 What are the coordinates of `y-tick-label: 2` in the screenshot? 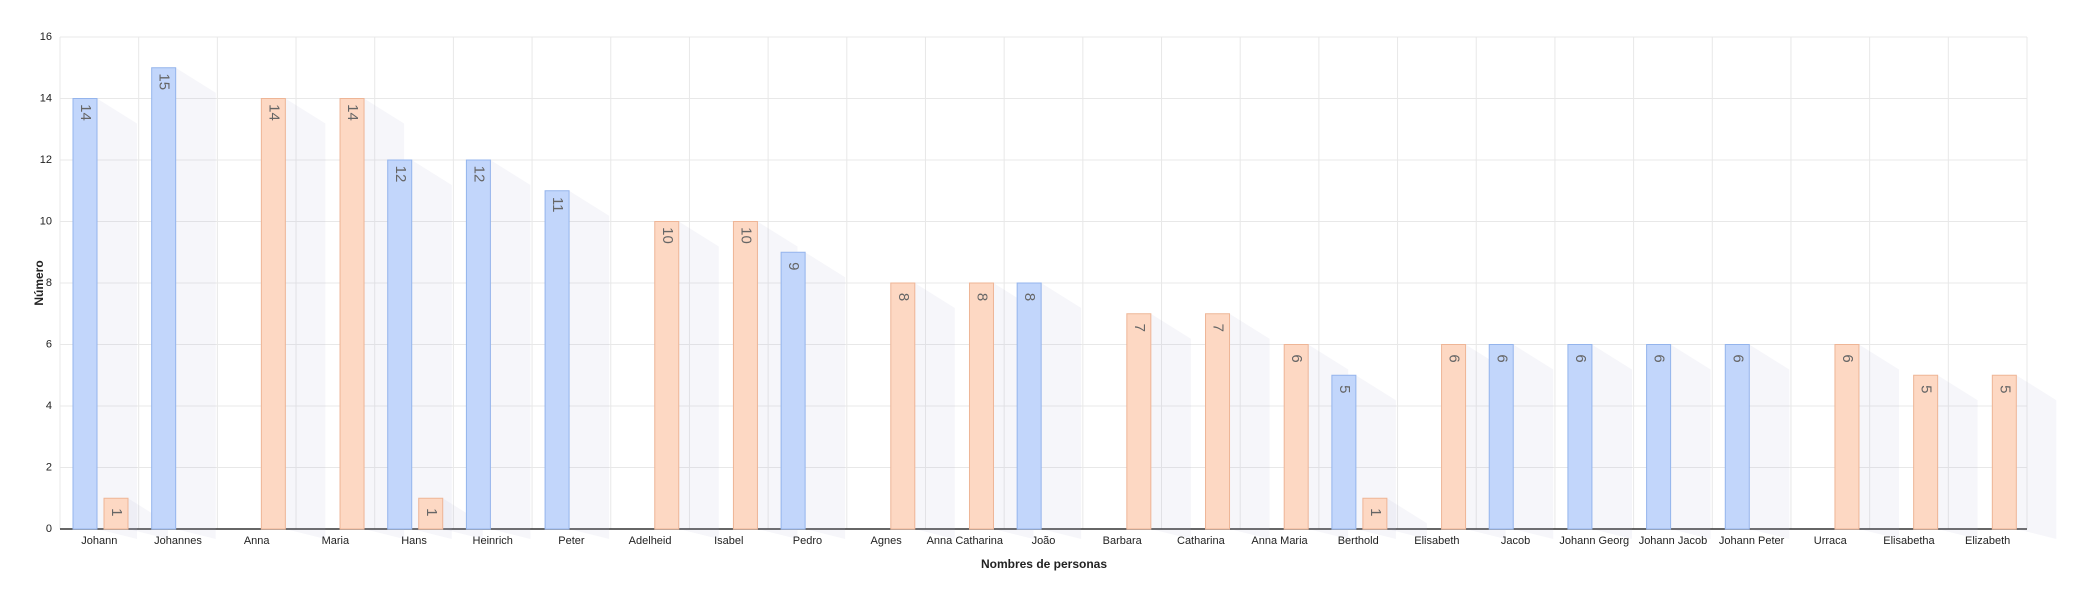 It's located at (49, 467).